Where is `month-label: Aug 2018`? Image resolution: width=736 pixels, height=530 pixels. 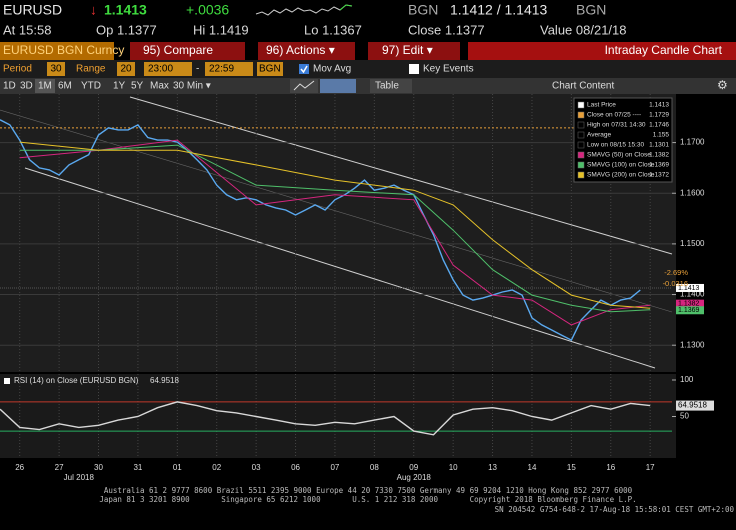
month-label: Aug 2018 is located at coordinates (414, 477).